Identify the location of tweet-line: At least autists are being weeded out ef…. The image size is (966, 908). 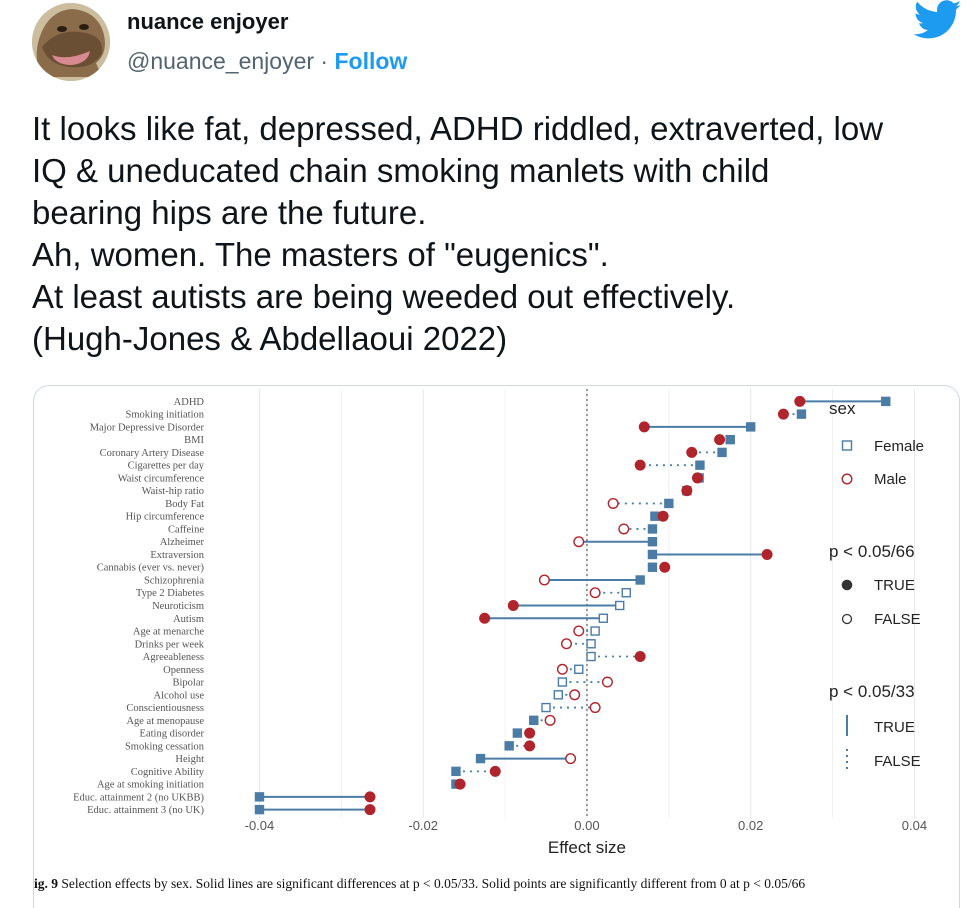
(384, 296).